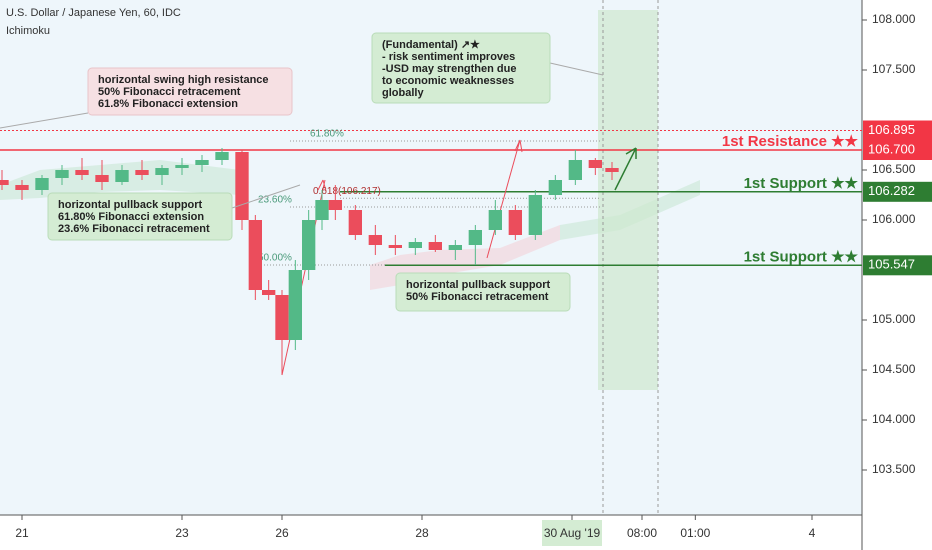  What do you see at coordinates (431, 45) in the screenshot?
I see `annotation-text: (Fundamental) ↗★` at bounding box center [431, 45].